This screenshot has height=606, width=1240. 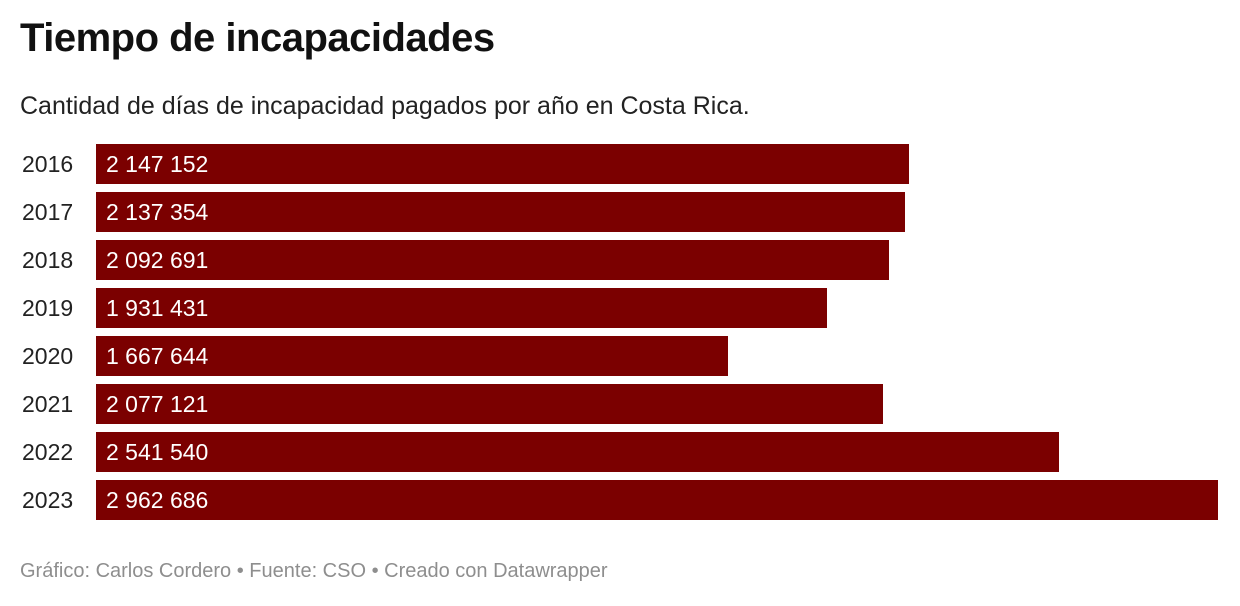 What do you see at coordinates (412, 356) in the screenshot?
I see `bar-2020` at bounding box center [412, 356].